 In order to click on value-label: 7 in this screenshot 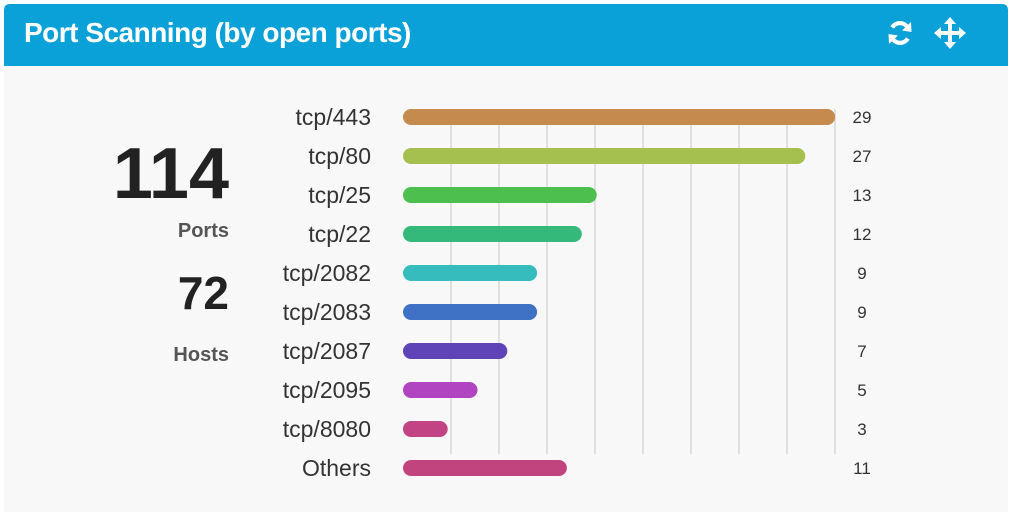, I will do `click(861, 351)`.